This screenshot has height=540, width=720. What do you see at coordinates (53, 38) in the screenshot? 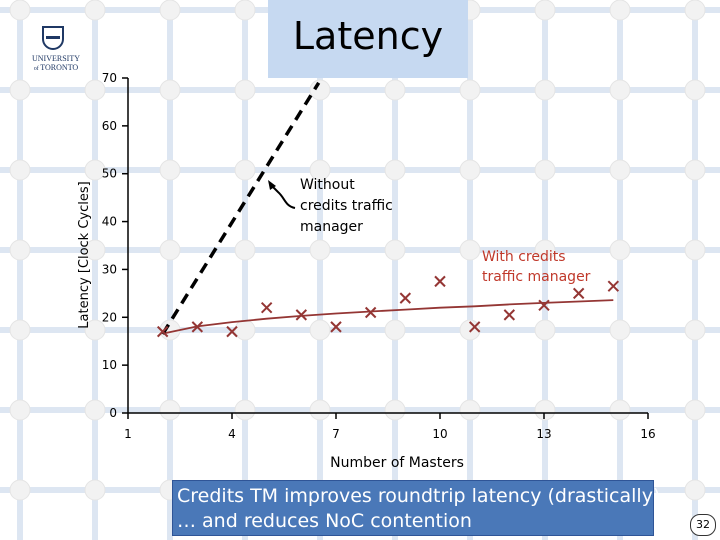
I see `crest-icon` at bounding box center [53, 38].